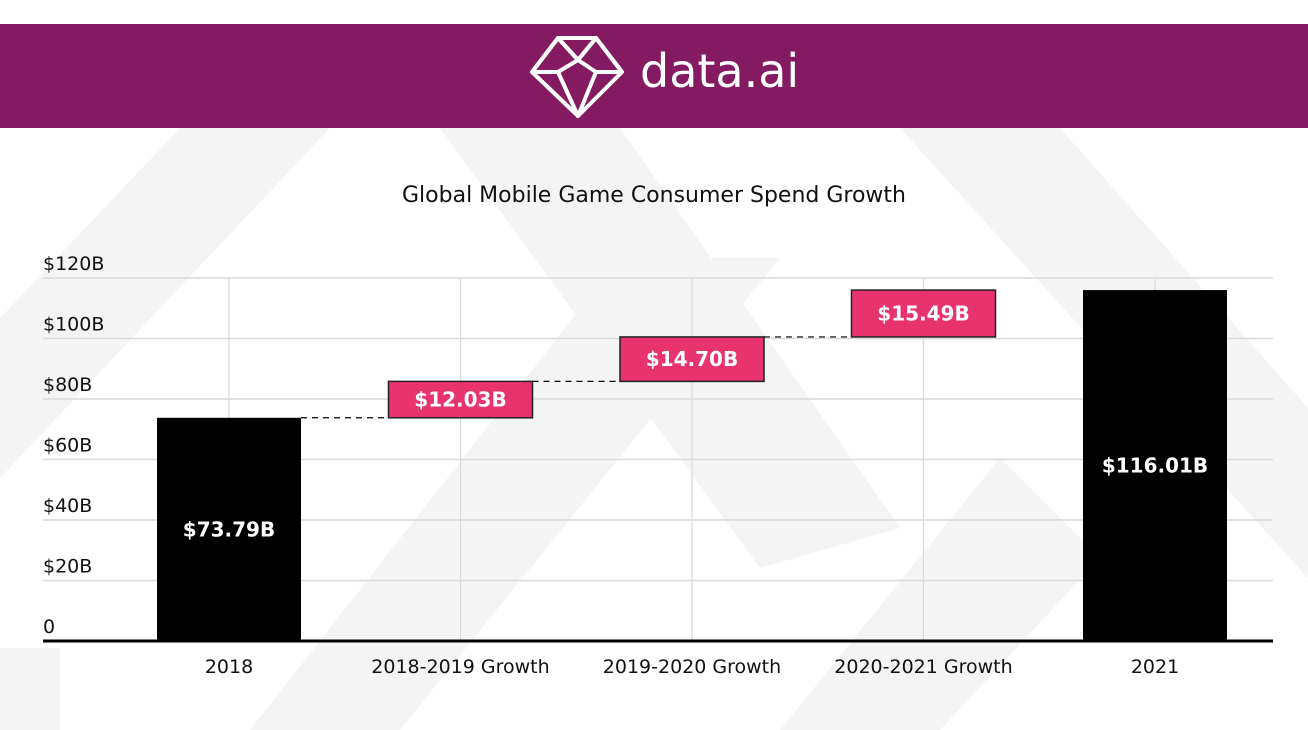 Image resolution: width=1308 pixels, height=730 pixels. Describe the element at coordinates (73, 264) in the screenshot. I see `y-tick-label: $120B` at that location.